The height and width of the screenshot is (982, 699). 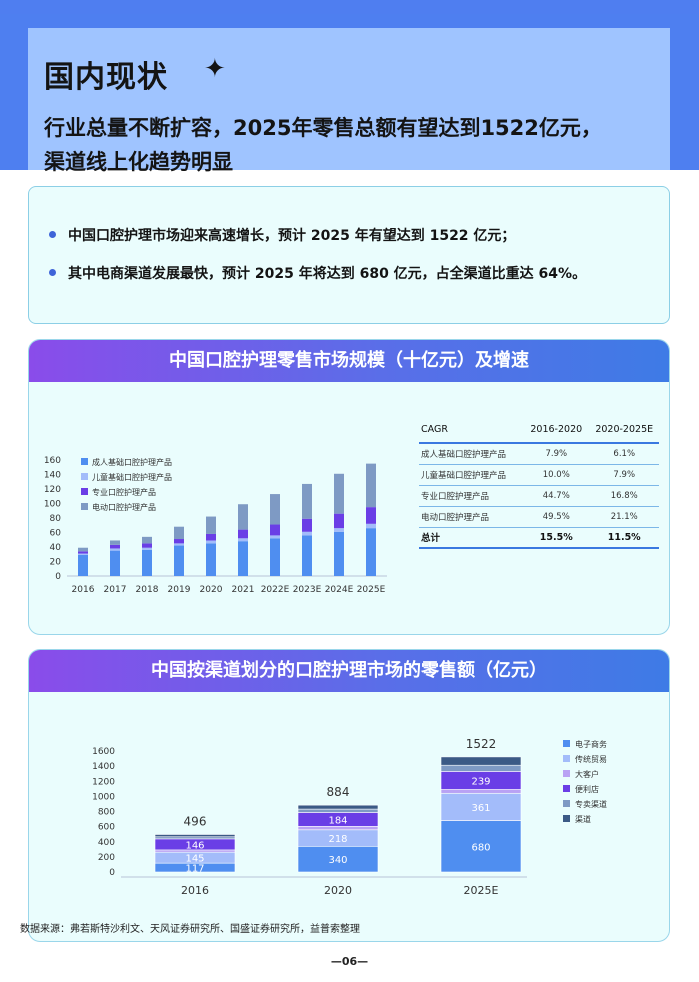 I want to click on page-number: —06—, so click(x=349, y=961).